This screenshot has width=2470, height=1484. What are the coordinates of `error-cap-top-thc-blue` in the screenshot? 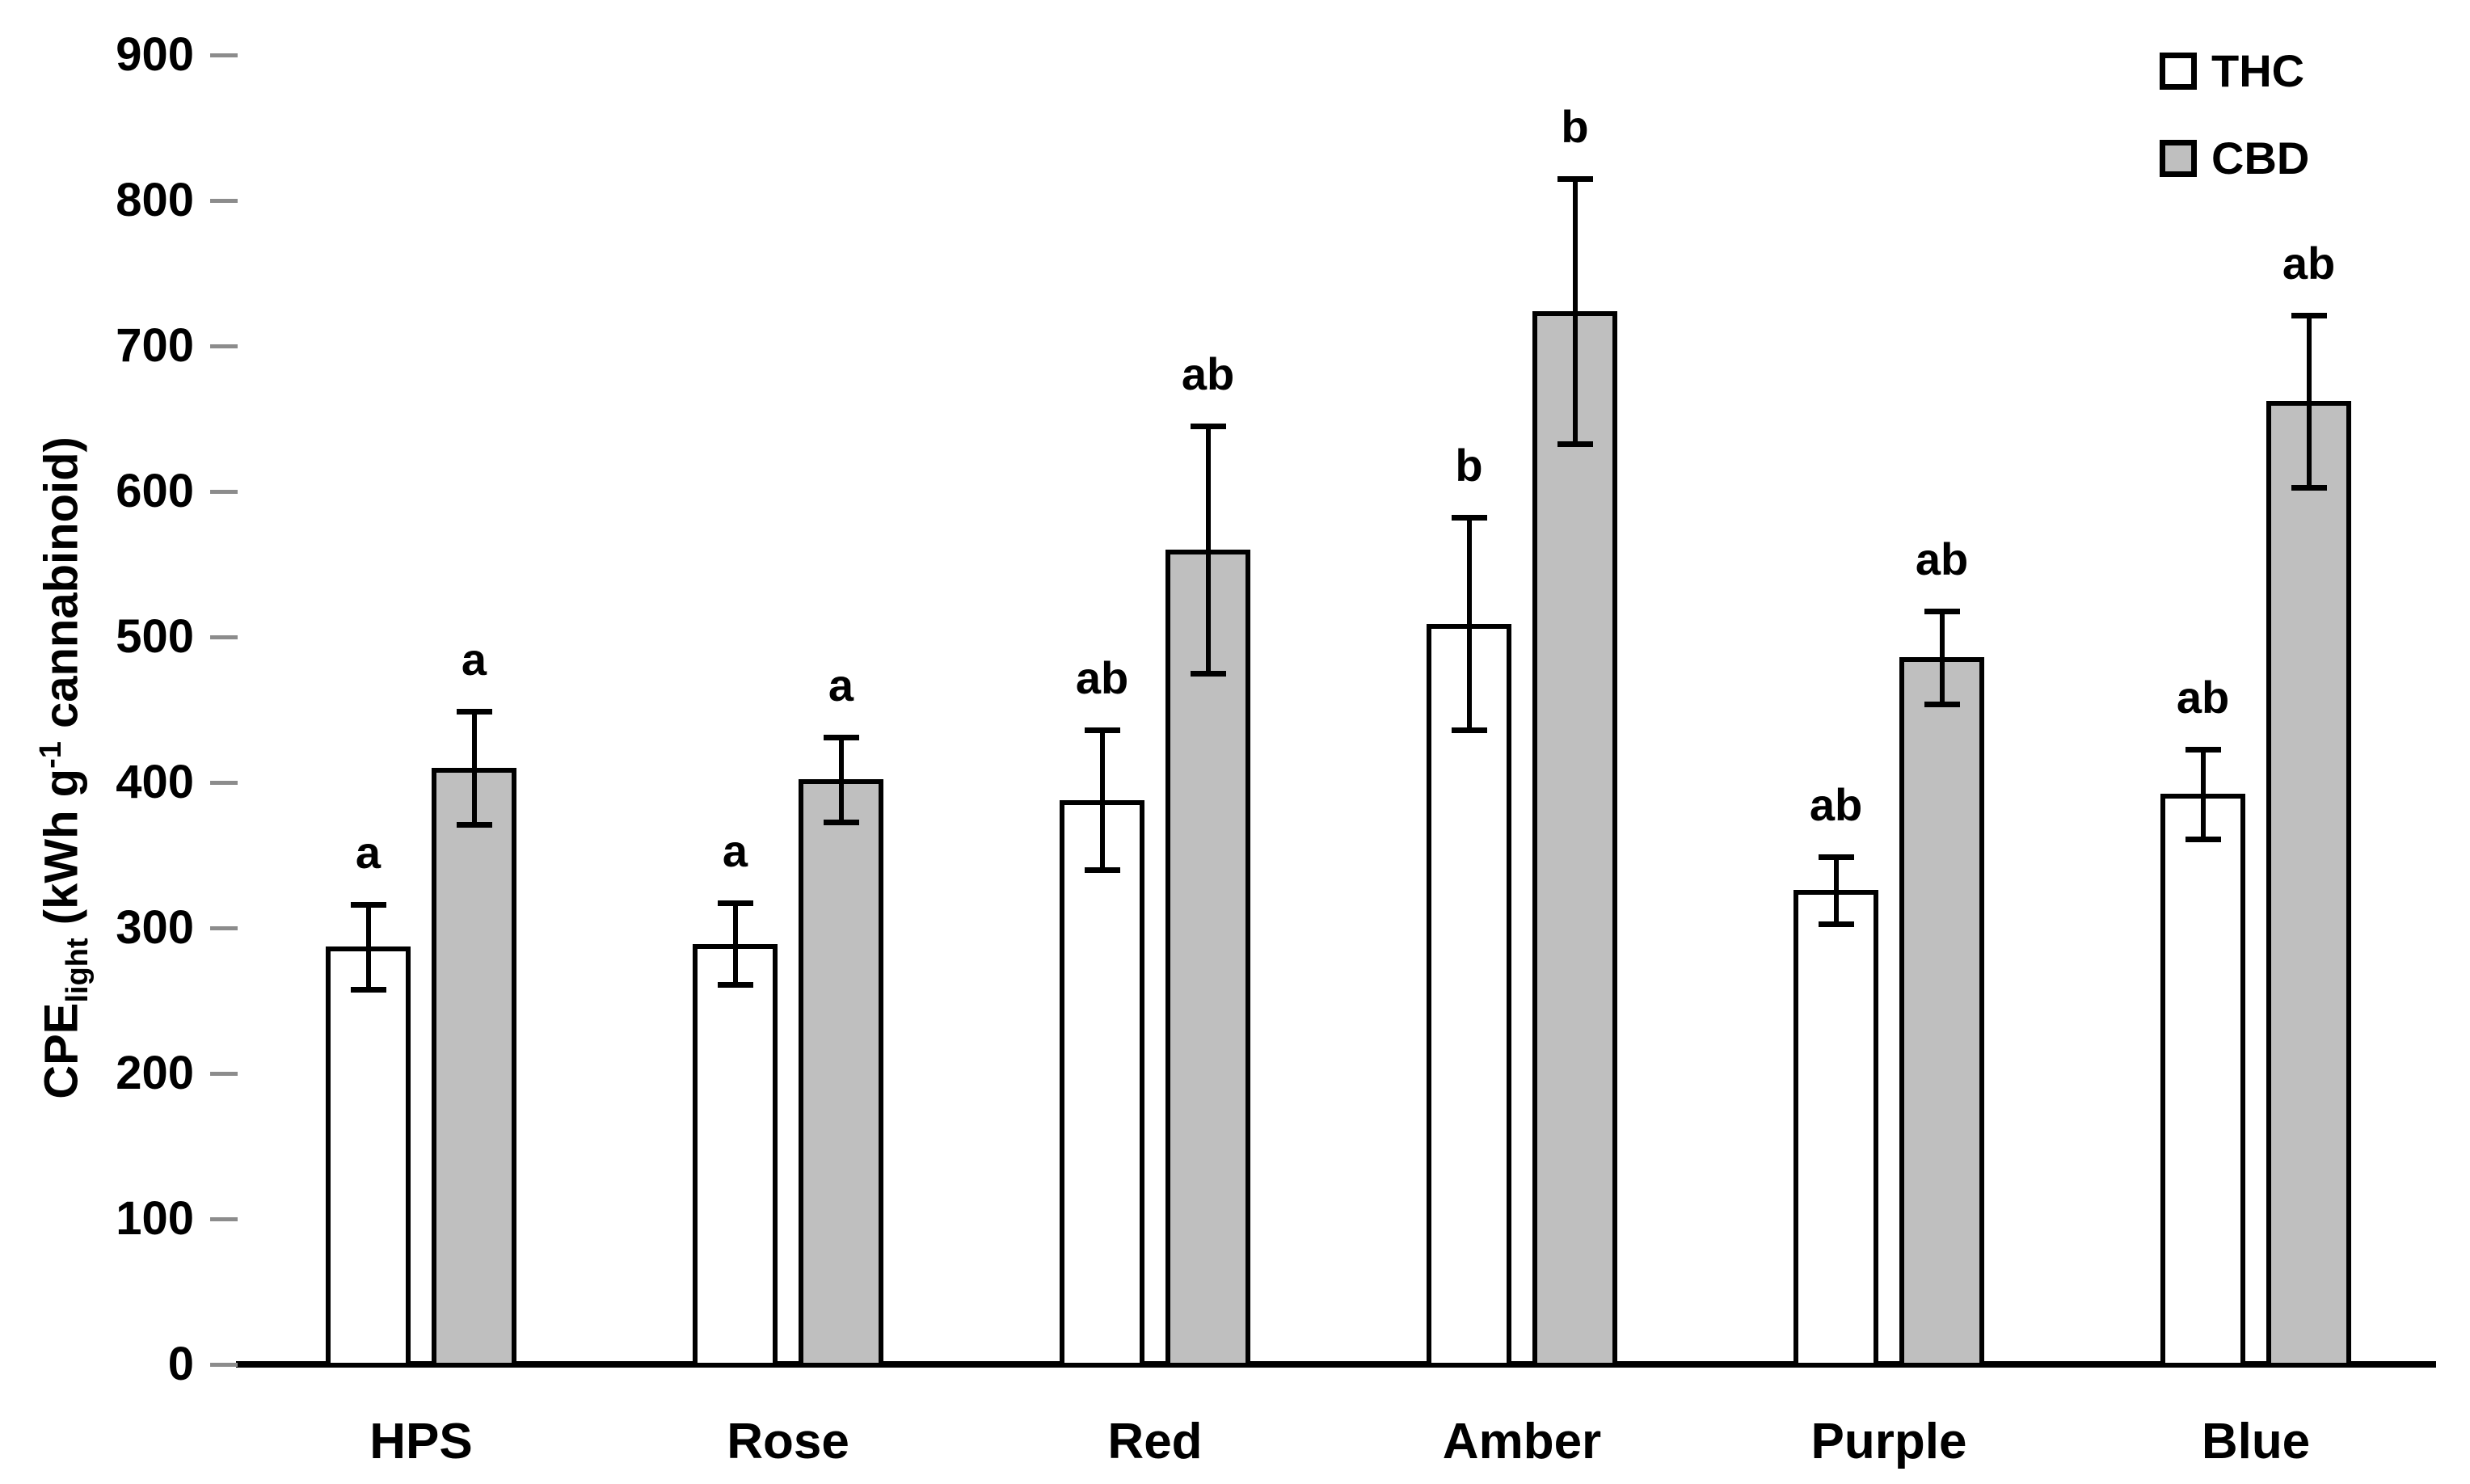 It's located at (2203, 749).